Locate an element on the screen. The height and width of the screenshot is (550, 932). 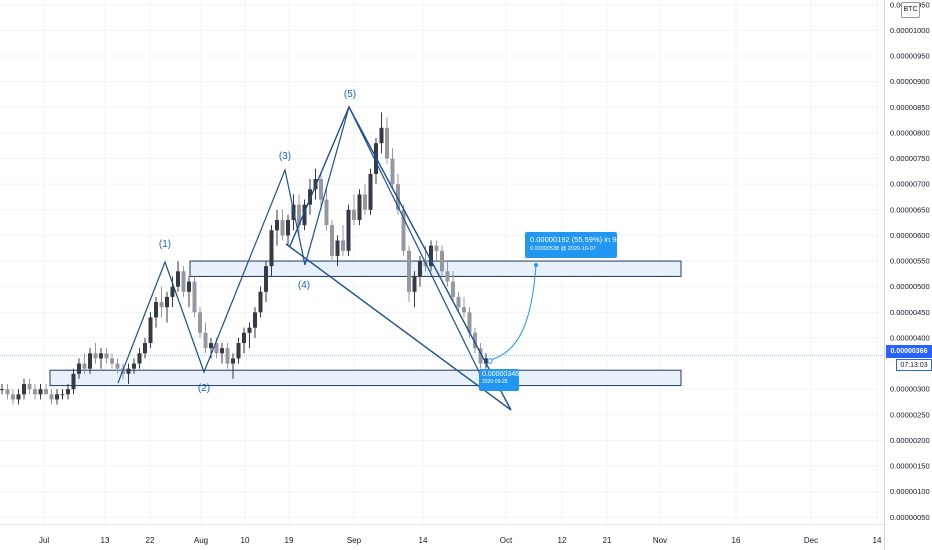
x-tick-label: Sep is located at coordinates (354, 540).